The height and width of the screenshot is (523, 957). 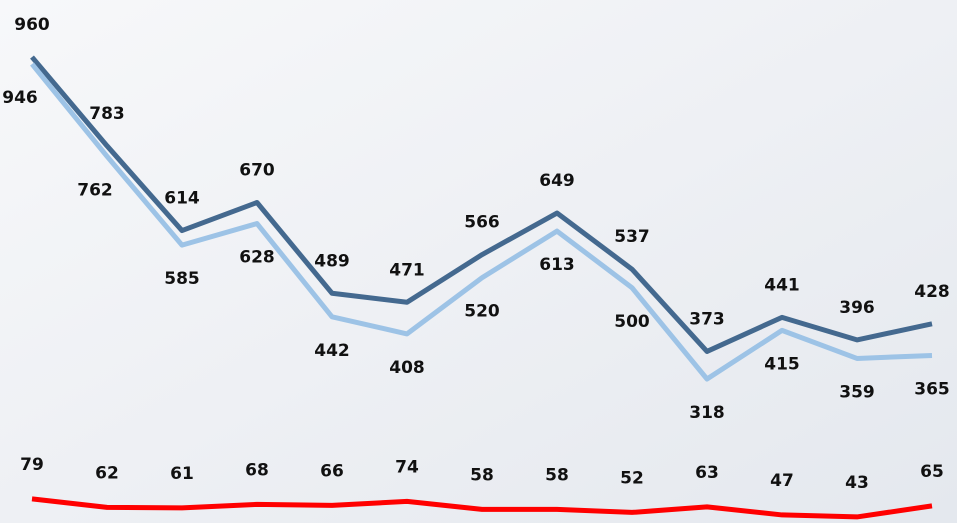 I want to click on data-label: 365, so click(x=932, y=389).